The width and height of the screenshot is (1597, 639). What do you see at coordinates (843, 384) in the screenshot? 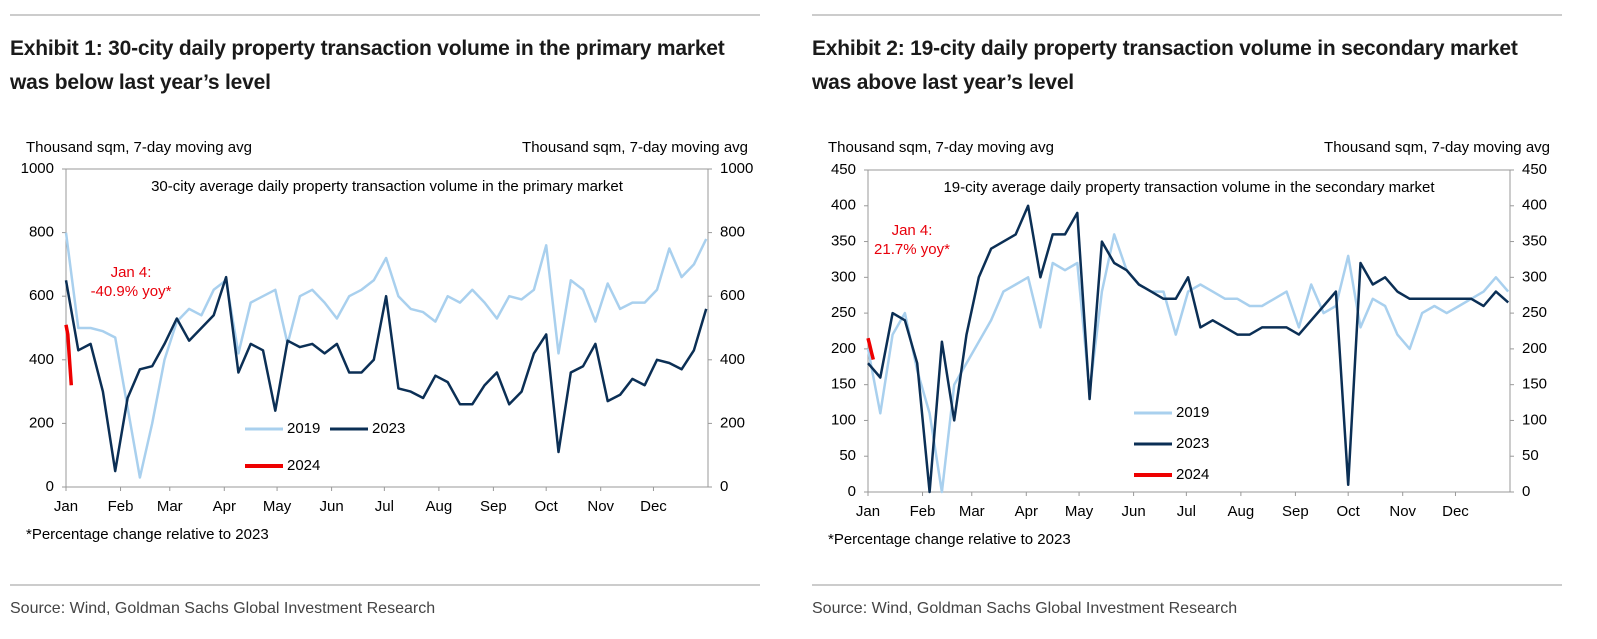
I see `y-tick-label: 150` at bounding box center [843, 384].